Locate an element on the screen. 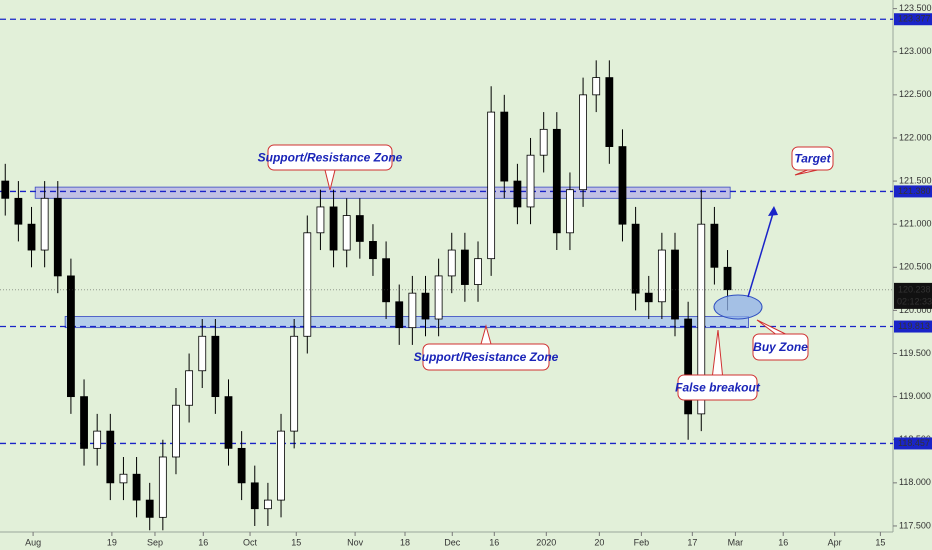 The image size is (932, 550). x-tick-label: Feb is located at coordinates (642, 542).